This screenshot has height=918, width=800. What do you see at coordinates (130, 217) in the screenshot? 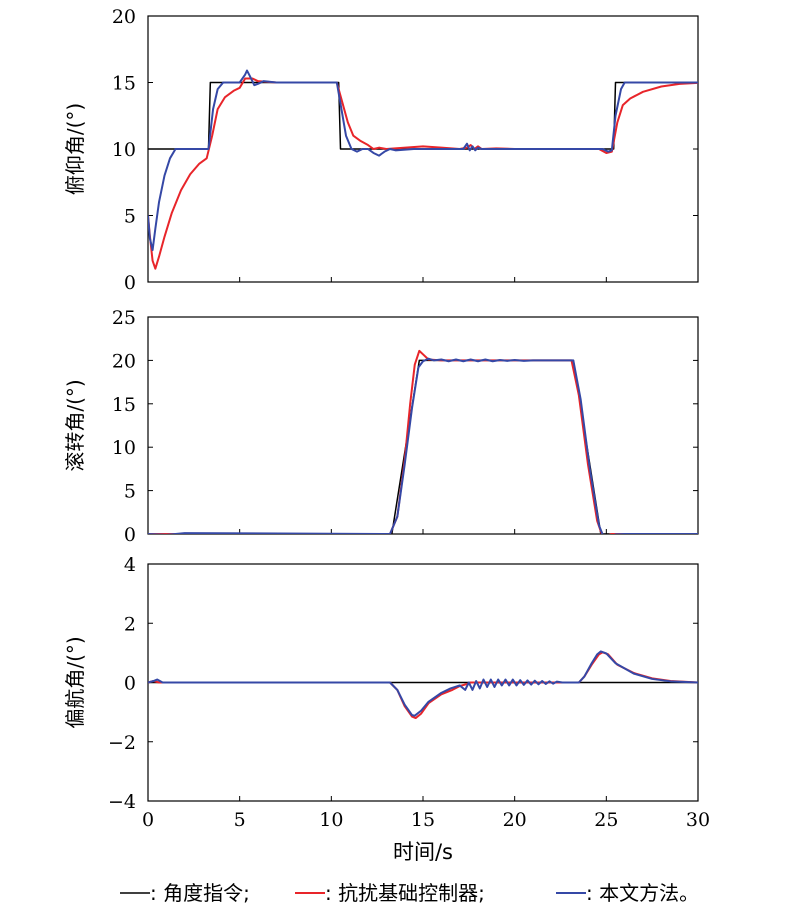
I see `pitch-ytick-label: 5` at bounding box center [130, 217].